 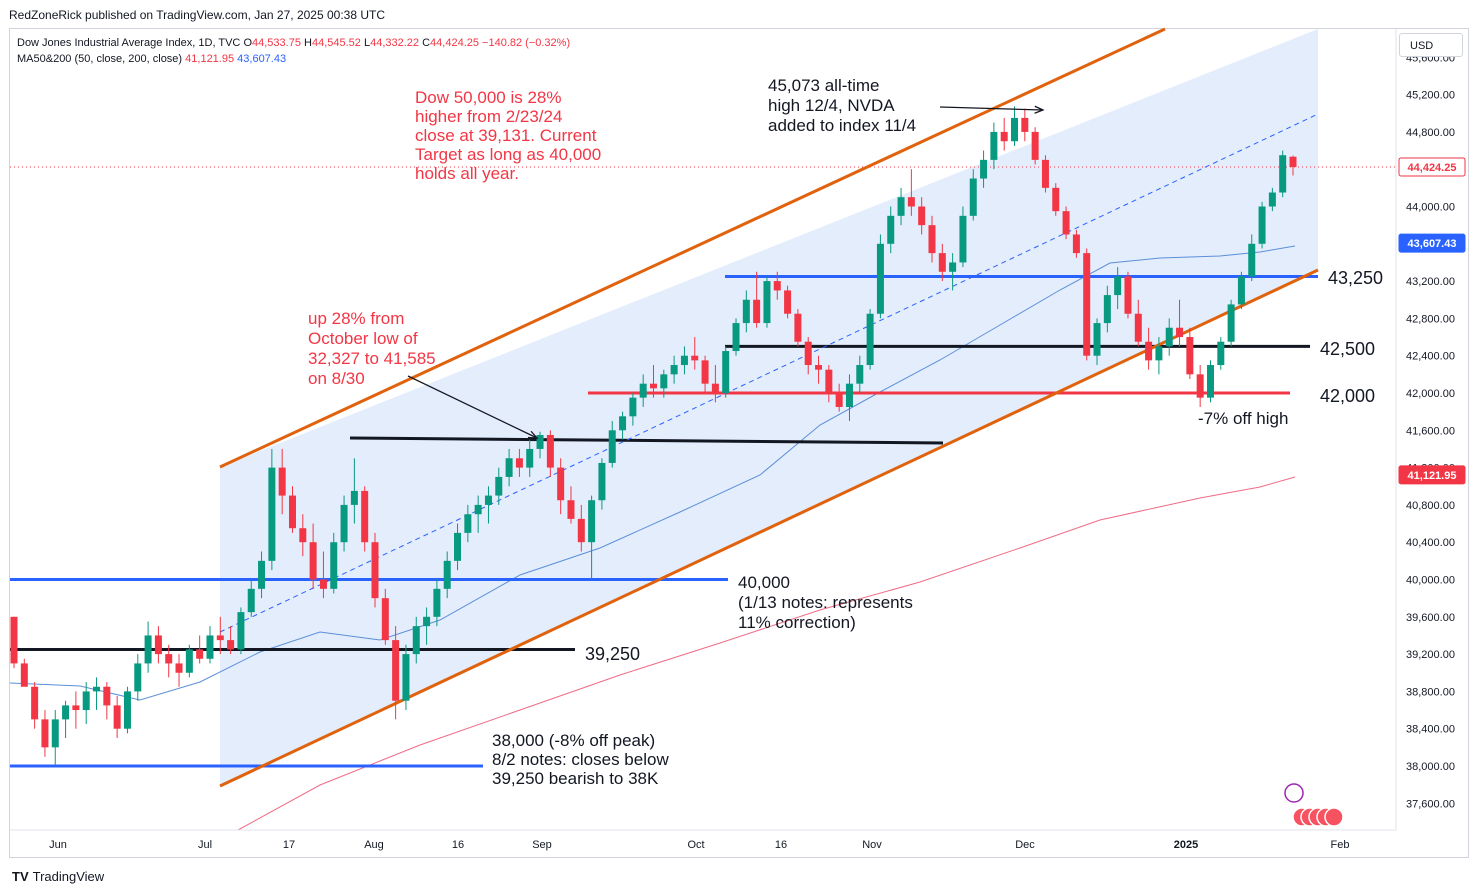 What do you see at coordinates (991, 108) in the screenshot?
I see `ath-arrow` at bounding box center [991, 108].